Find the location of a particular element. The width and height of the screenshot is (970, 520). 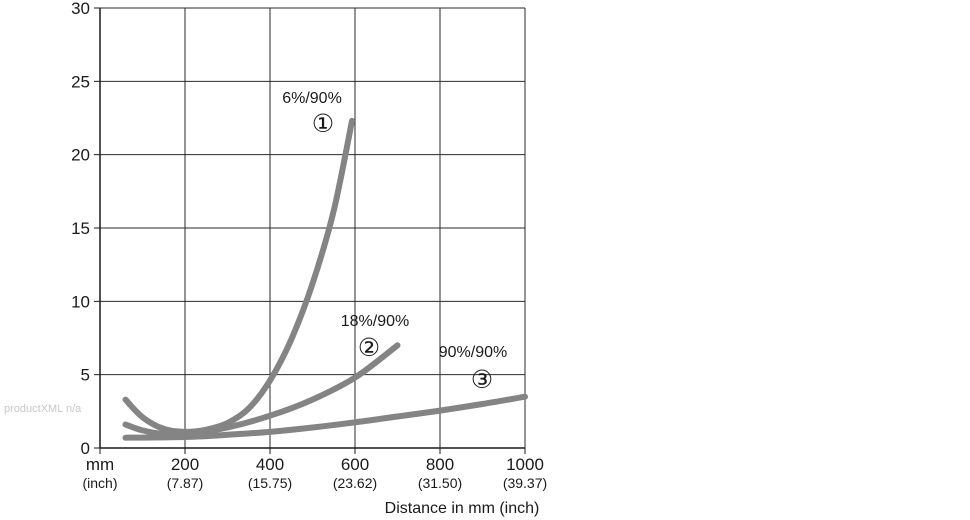

series-marker-3: ③ is located at coordinates (482, 380).